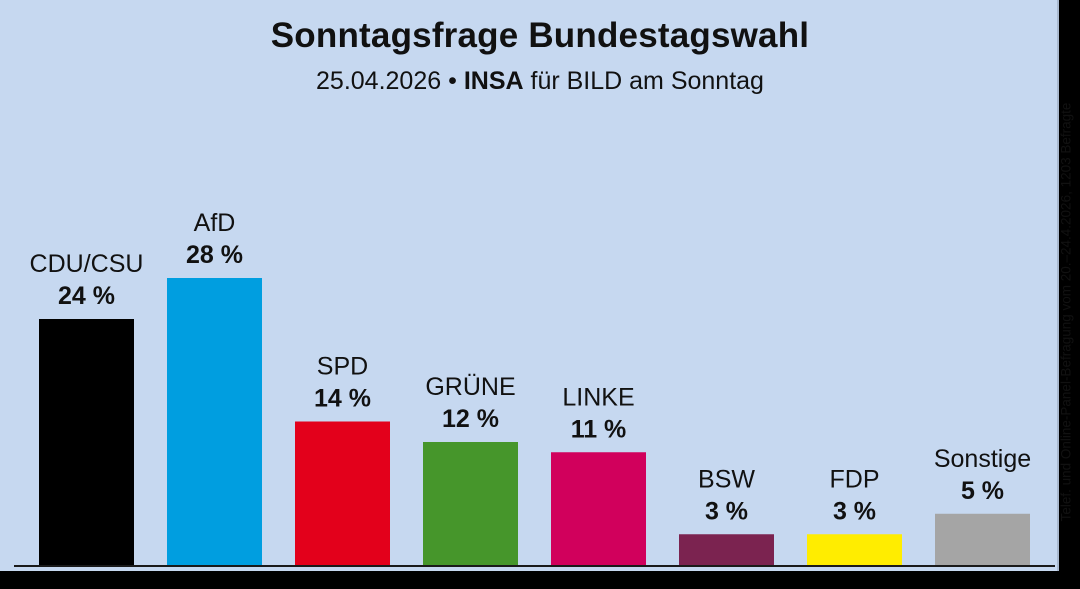 Image resolution: width=1080 pixels, height=589 pixels. Describe the element at coordinates (598, 397) in the screenshot. I see `category-label-linke: LINKE` at that location.